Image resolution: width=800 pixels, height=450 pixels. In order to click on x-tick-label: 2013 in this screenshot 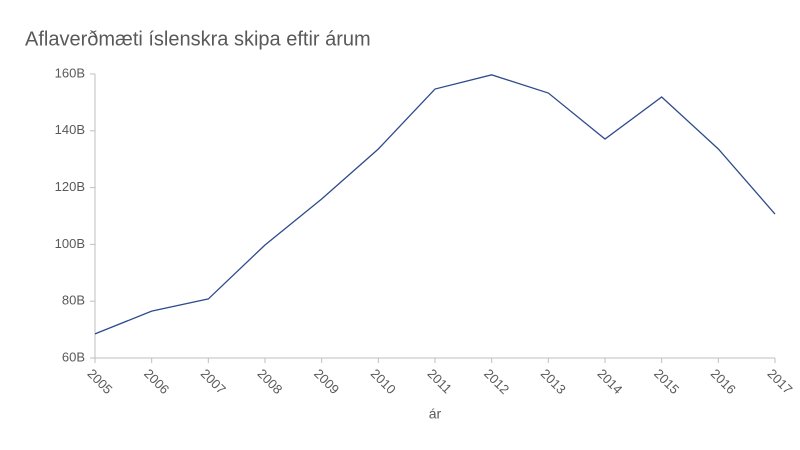, I will do `click(553, 381)`.